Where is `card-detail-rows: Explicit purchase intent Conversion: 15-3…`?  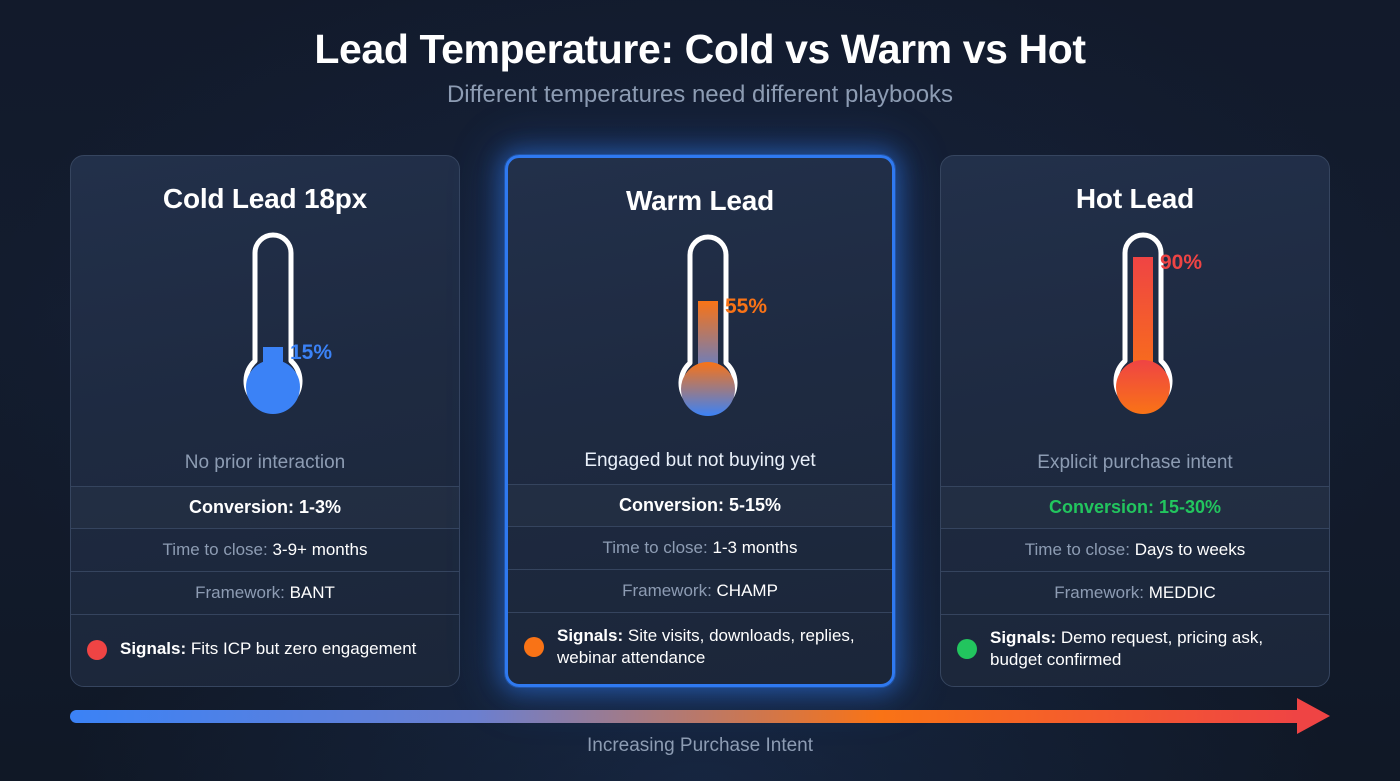
card-detail-rows: Explicit purchase intent Conversion: 15-3… is located at coordinates (1135, 563).